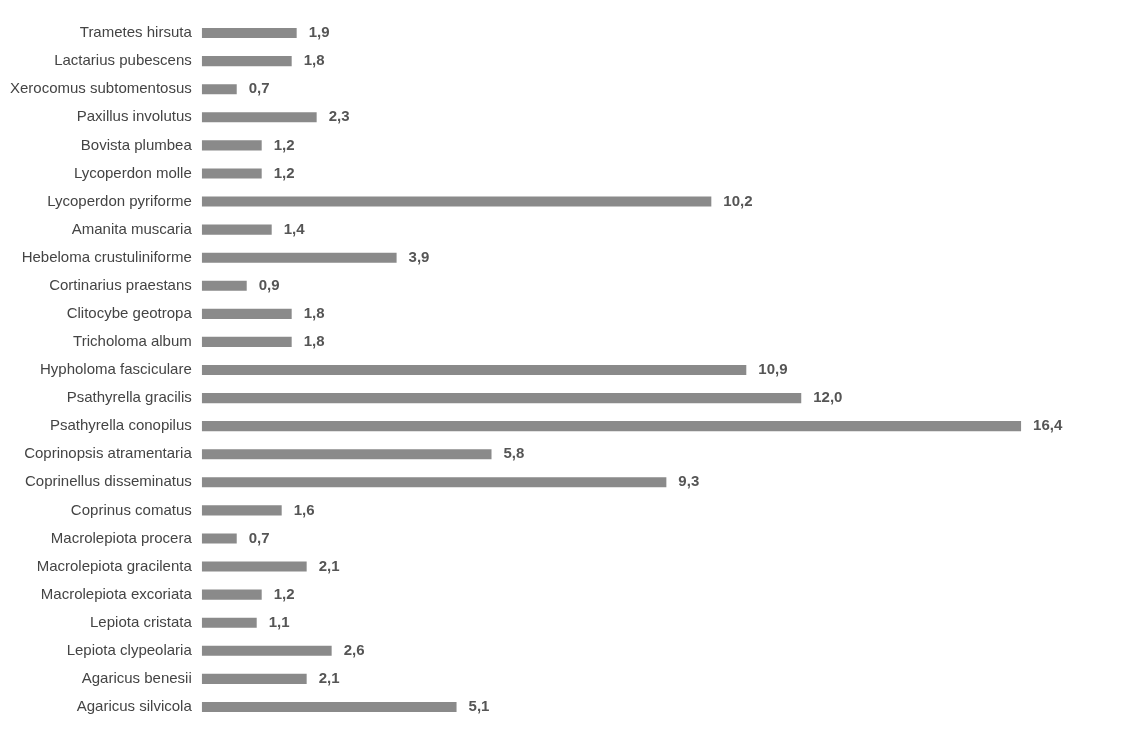 The width and height of the screenshot is (1141, 740). Describe the element at coordinates (738, 200) in the screenshot. I see `data-label: 10,2` at that location.